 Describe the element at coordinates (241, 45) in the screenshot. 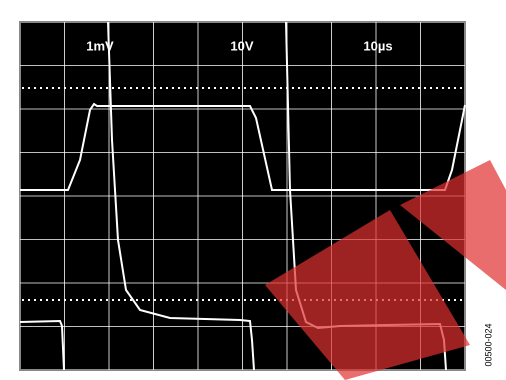

I see `channel-label: 10V` at that location.